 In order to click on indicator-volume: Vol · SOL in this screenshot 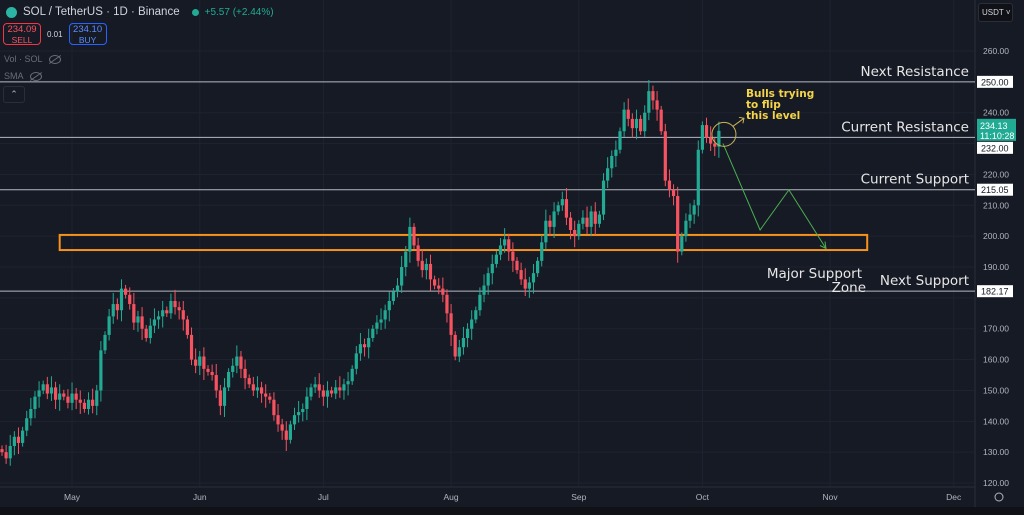, I will do `click(32, 59)`.